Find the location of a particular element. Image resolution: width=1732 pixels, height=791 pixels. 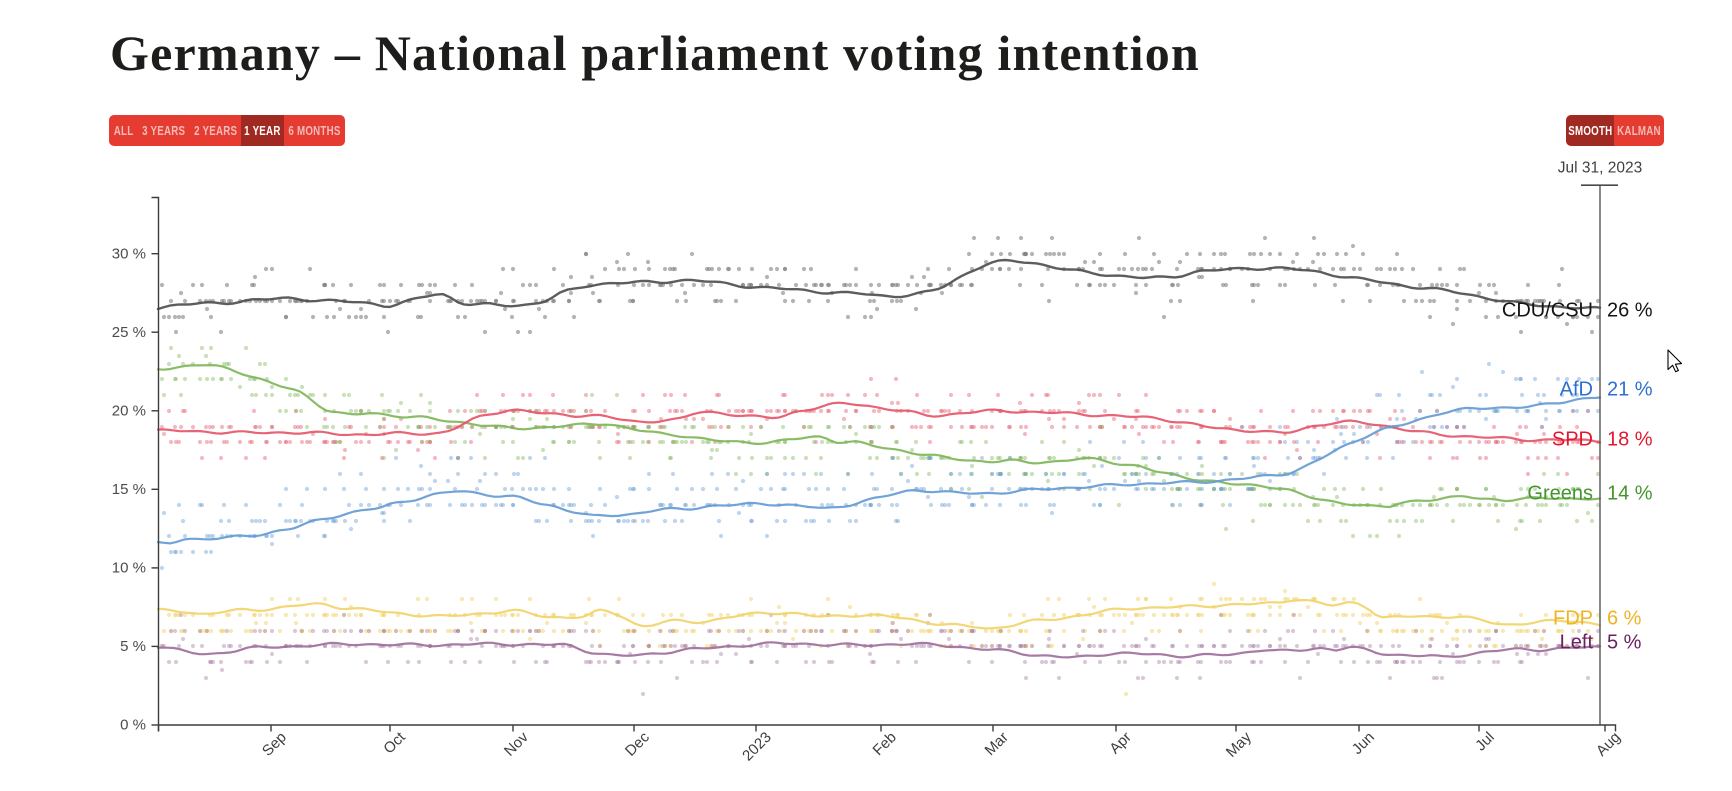

svg-text: May is located at coordinates (1239, 744).